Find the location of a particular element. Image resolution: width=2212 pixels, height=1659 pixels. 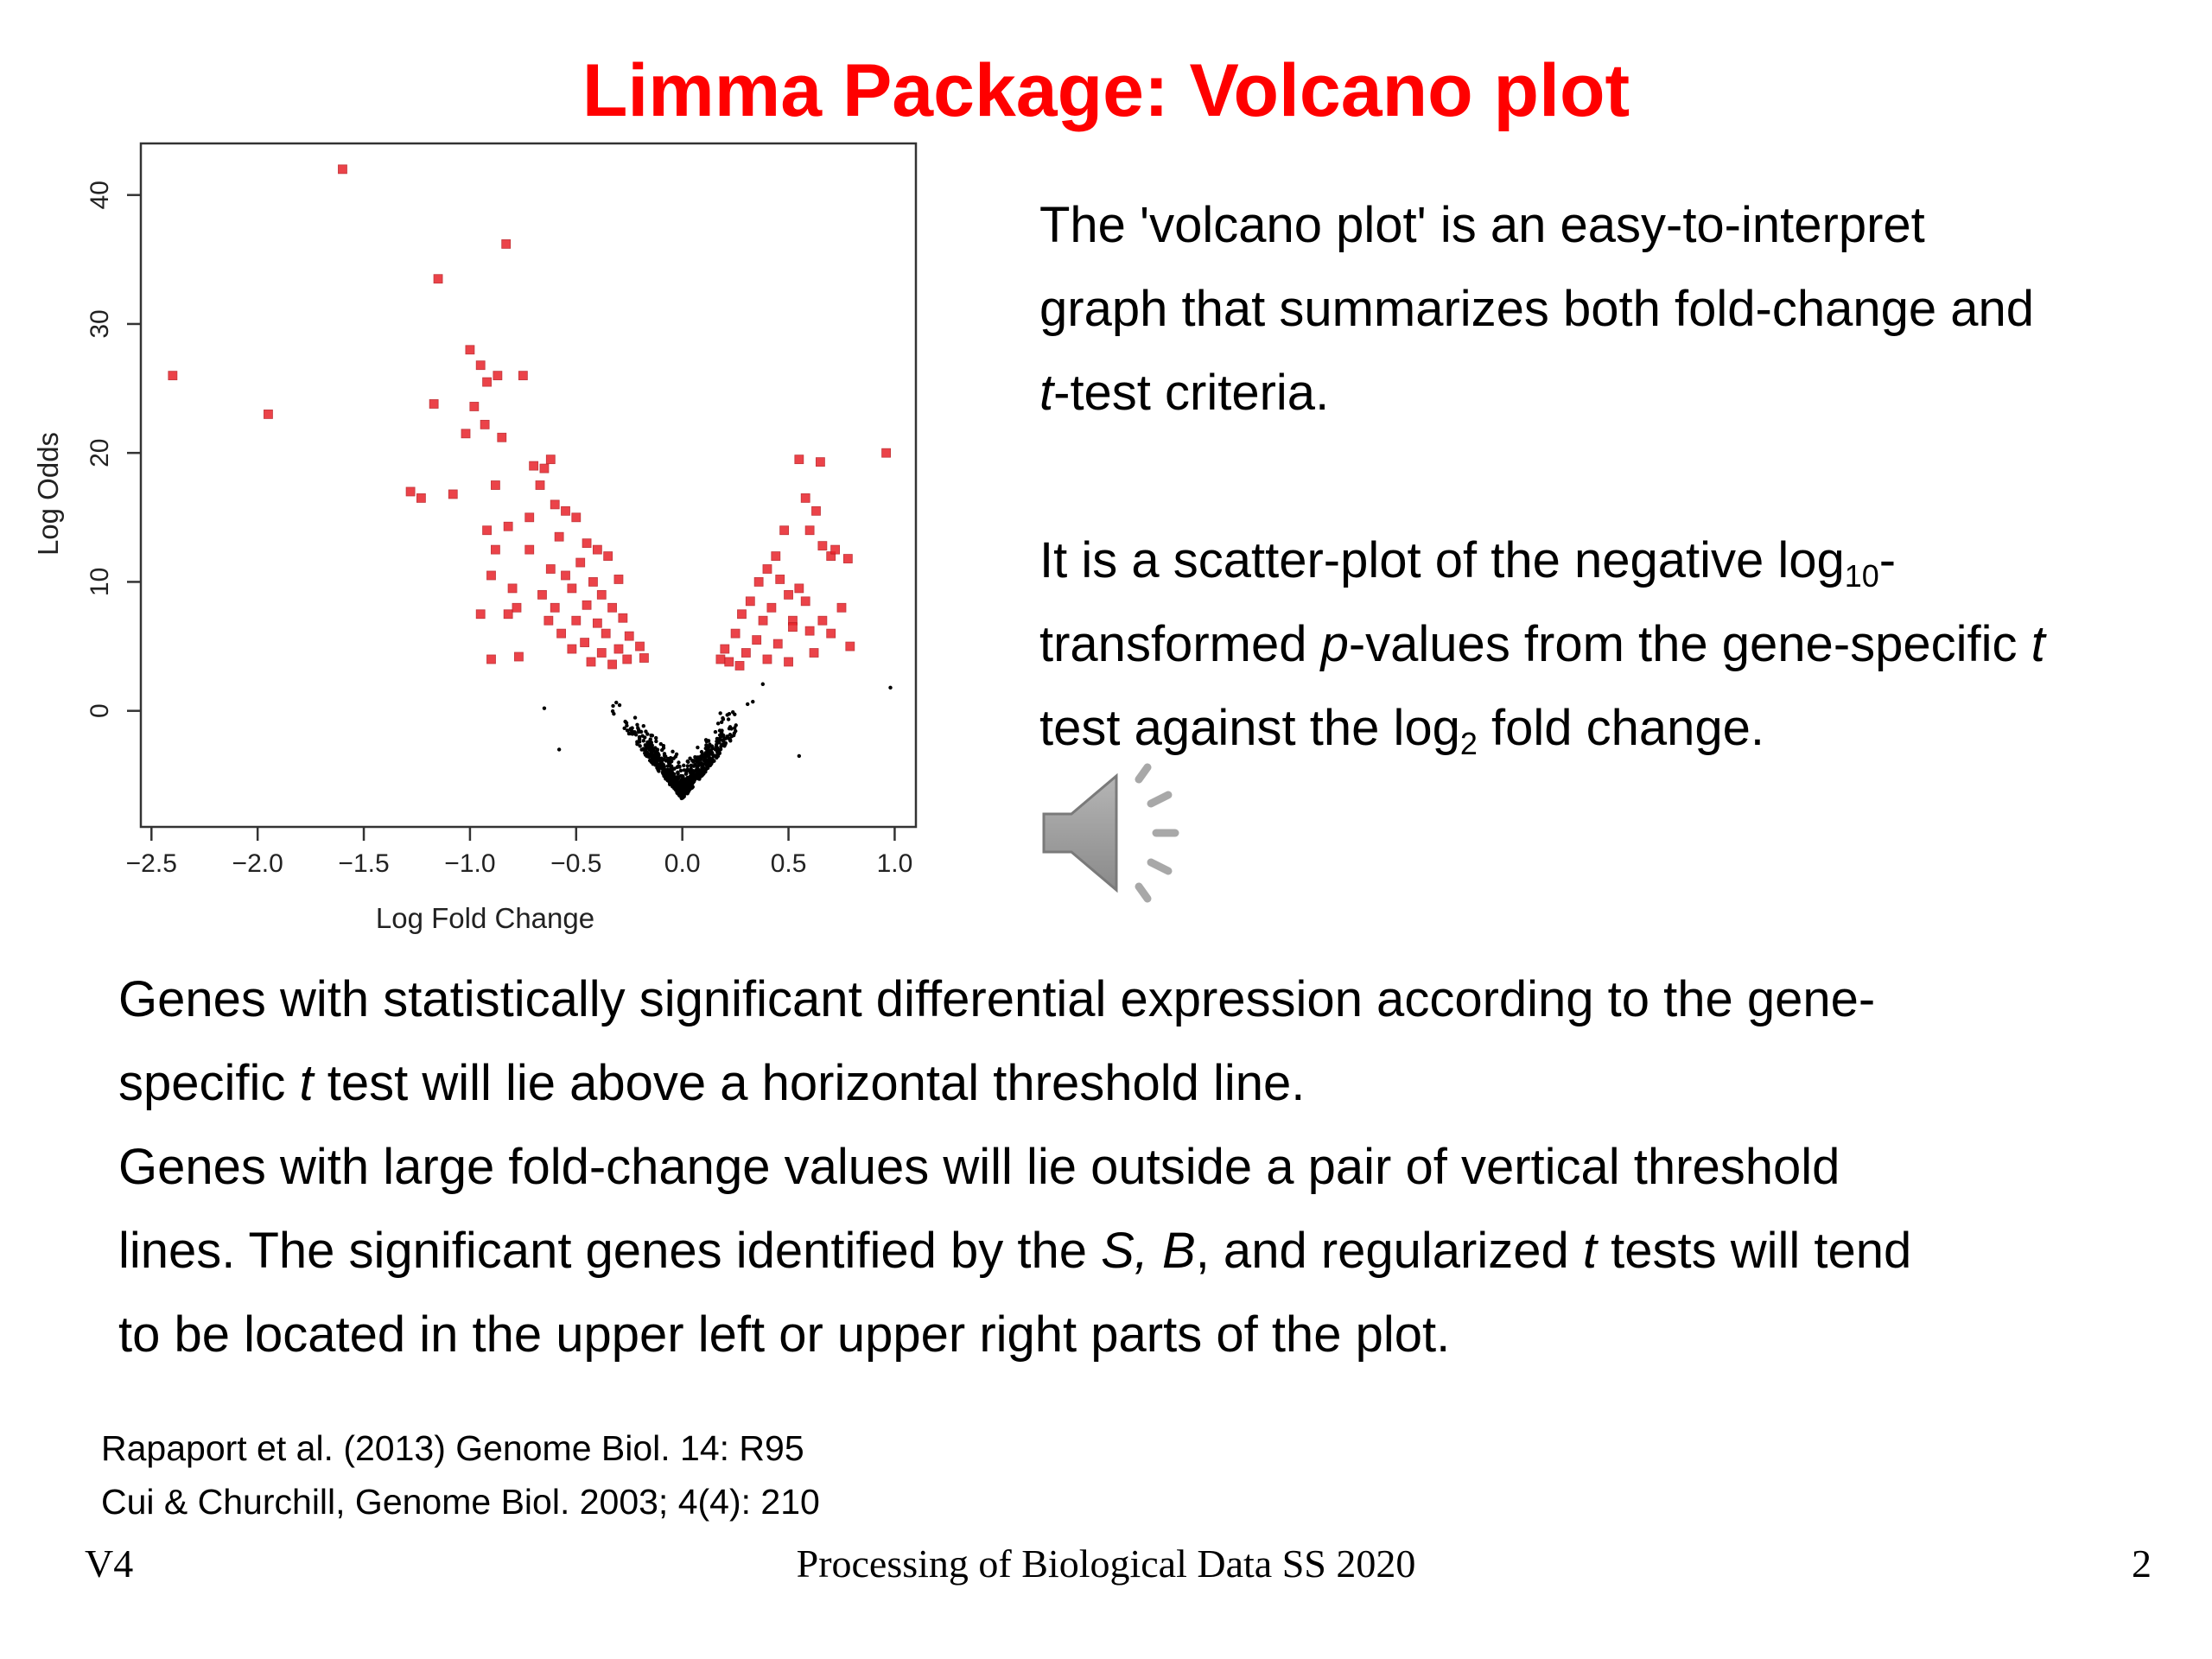

p2-l2-text: transformed is located at coordinates (1180, 644).